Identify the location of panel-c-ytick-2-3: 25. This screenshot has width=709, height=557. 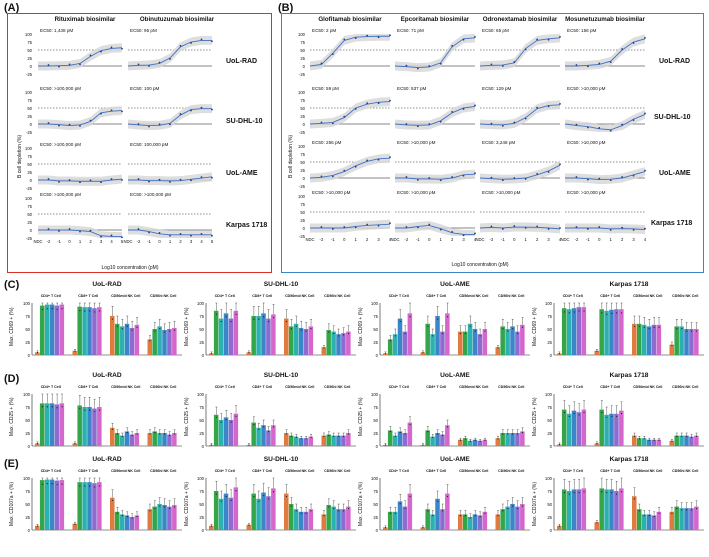
(375, 342).